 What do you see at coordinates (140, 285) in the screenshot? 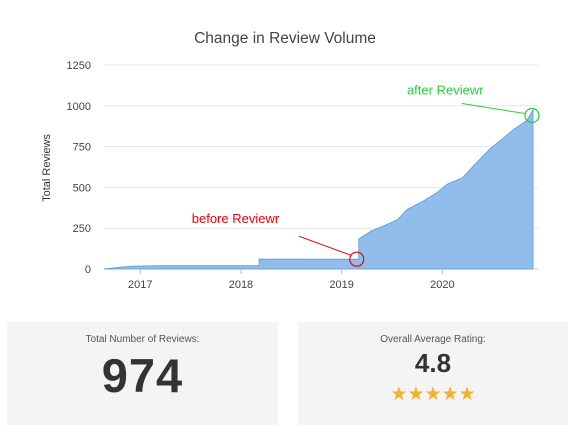
I see `x-tick-label: 2017` at bounding box center [140, 285].